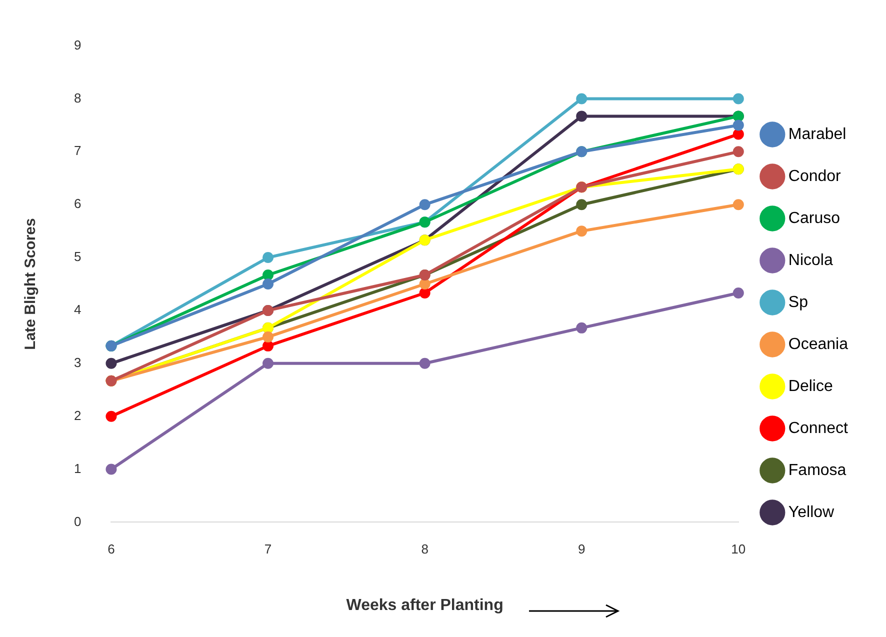 This screenshot has width=886, height=637. What do you see at coordinates (78, 204) in the screenshot?
I see `y-tick-label: 6` at bounding box center [78, 204].